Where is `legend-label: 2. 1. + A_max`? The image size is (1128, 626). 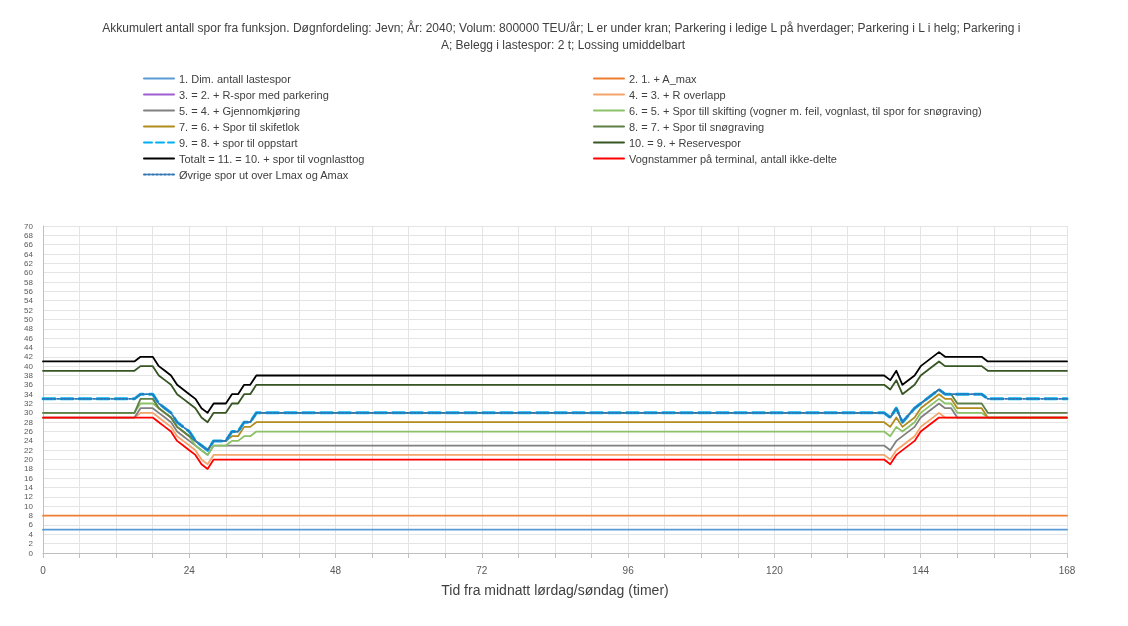
legend-label: 2. 1. + A_max is located at coordinates (663, 78).